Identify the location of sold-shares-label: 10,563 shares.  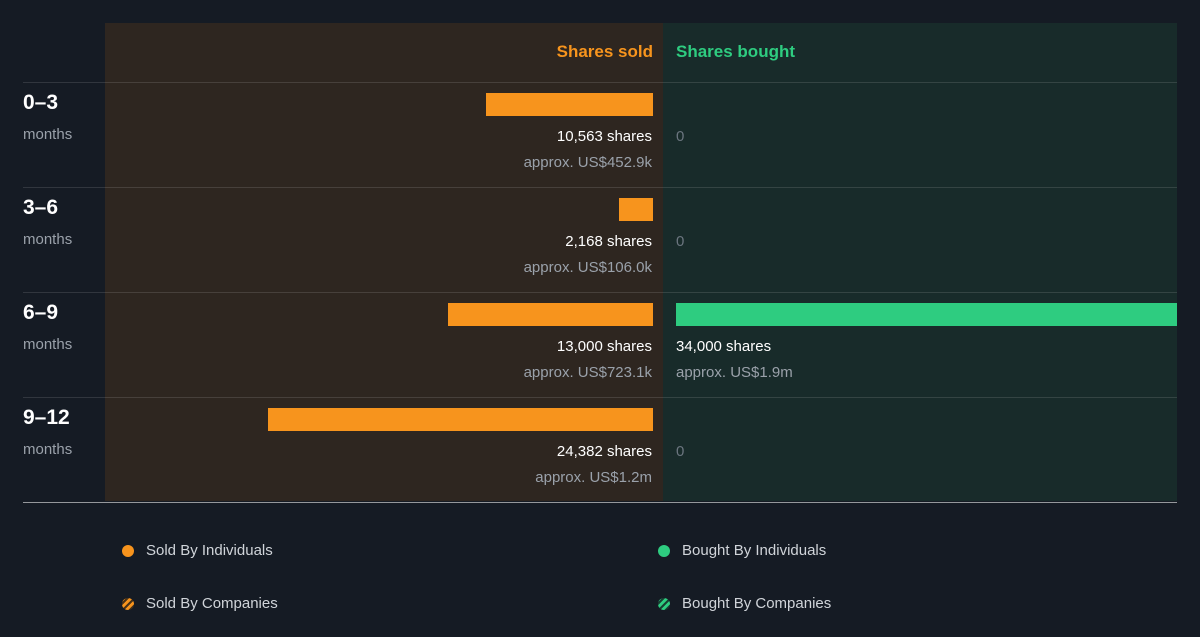
(604, 136).